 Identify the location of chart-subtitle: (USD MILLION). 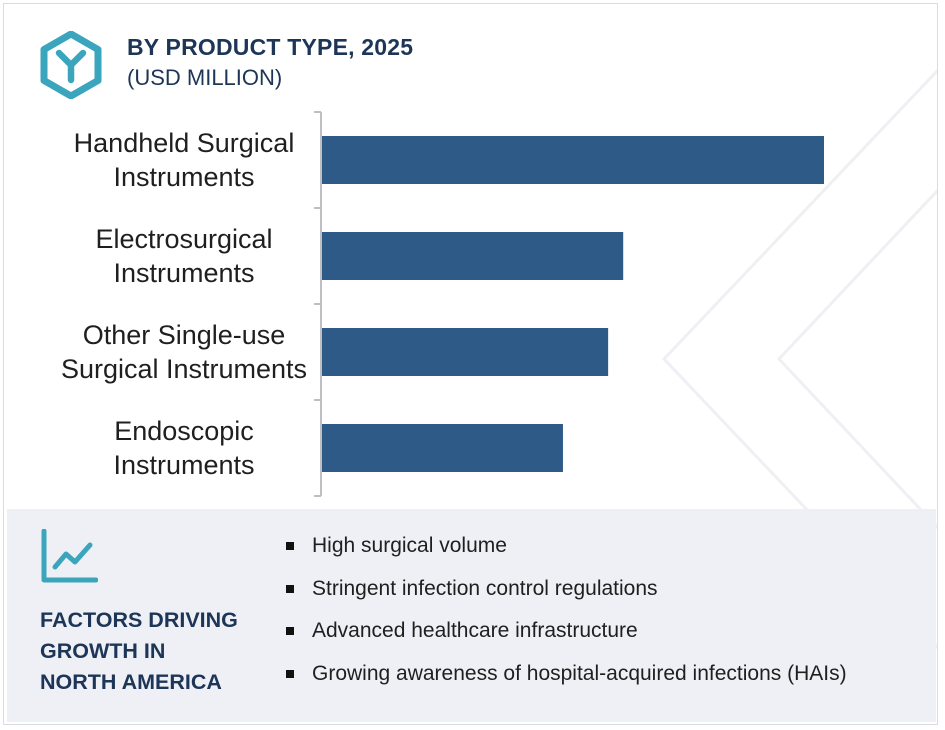
(205, 77).